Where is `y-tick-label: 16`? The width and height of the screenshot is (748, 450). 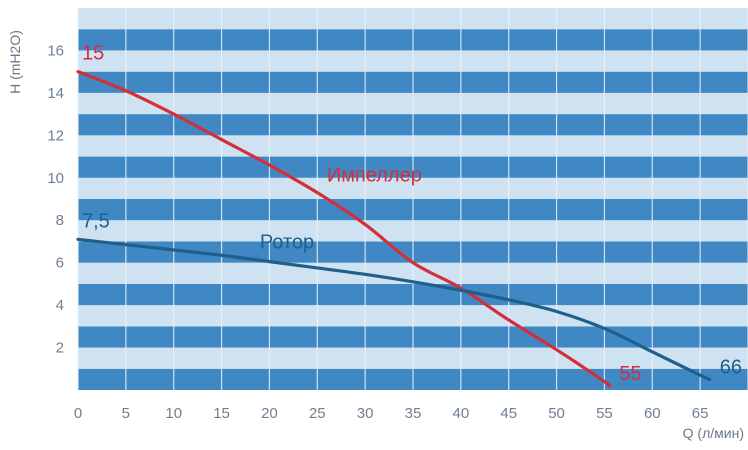 y-tick-label: 16 is located at coordinates (55, 50).